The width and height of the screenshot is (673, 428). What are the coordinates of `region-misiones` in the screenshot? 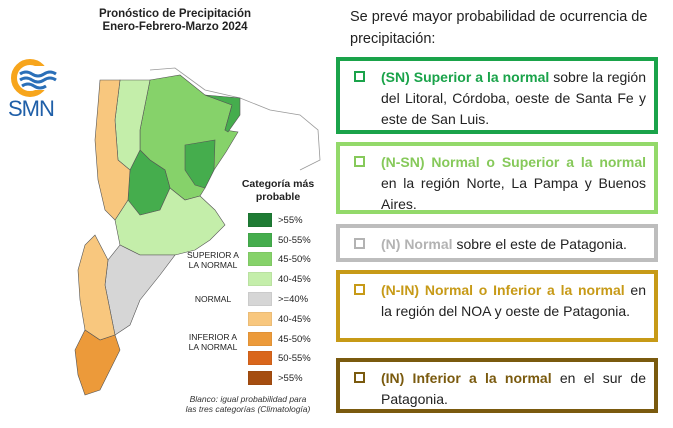 It's located at (222, 113).